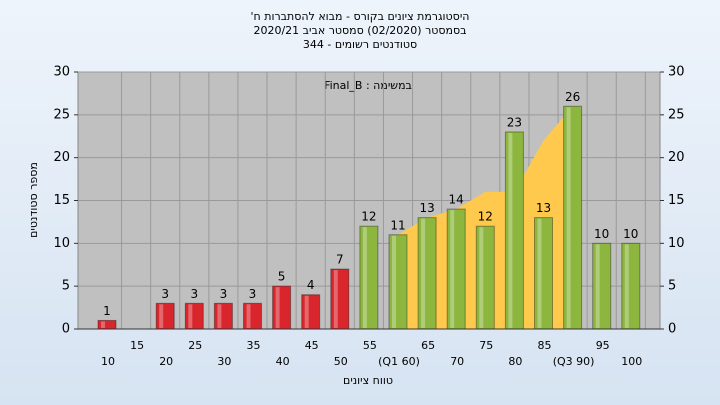 This screenshot has width=720, height=405. Describe the element at coordinates (368, 85) in the screenshot. I see `annotation: במשימה : Final_B` at that location.